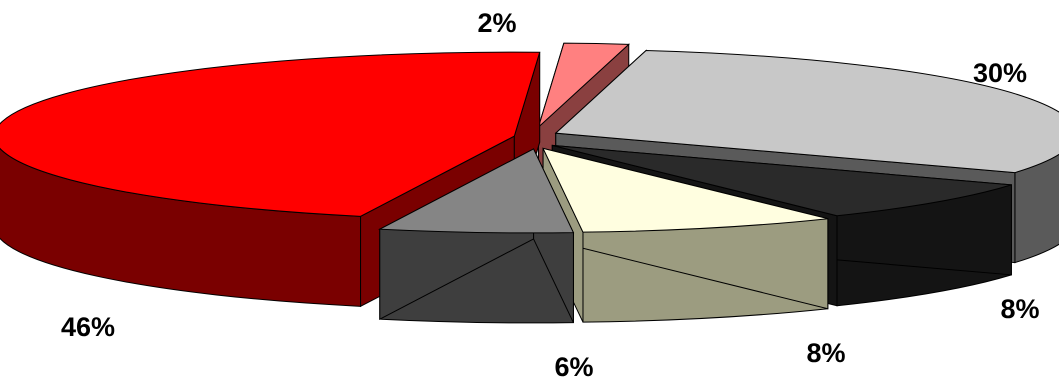 The height and width of the screenshot is (378, 1059). Describe the element at coordinates (88, 327) in the screenshot. I see `slice-label-5: 46%` at that location.